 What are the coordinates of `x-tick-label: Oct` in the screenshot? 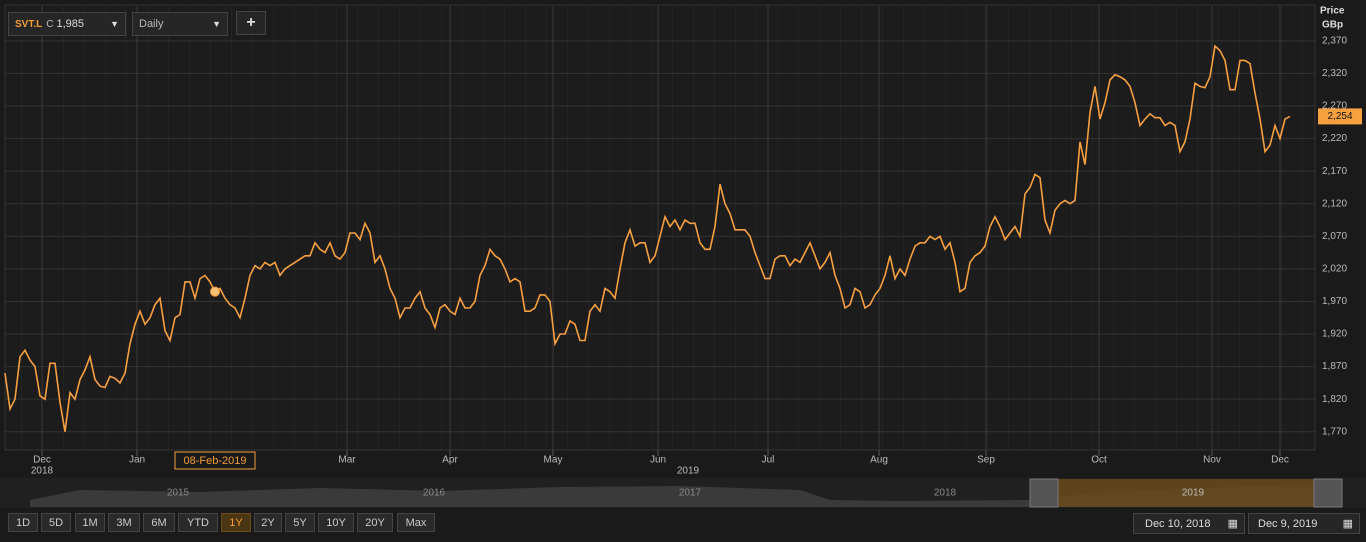 It's located at (1099, 460).